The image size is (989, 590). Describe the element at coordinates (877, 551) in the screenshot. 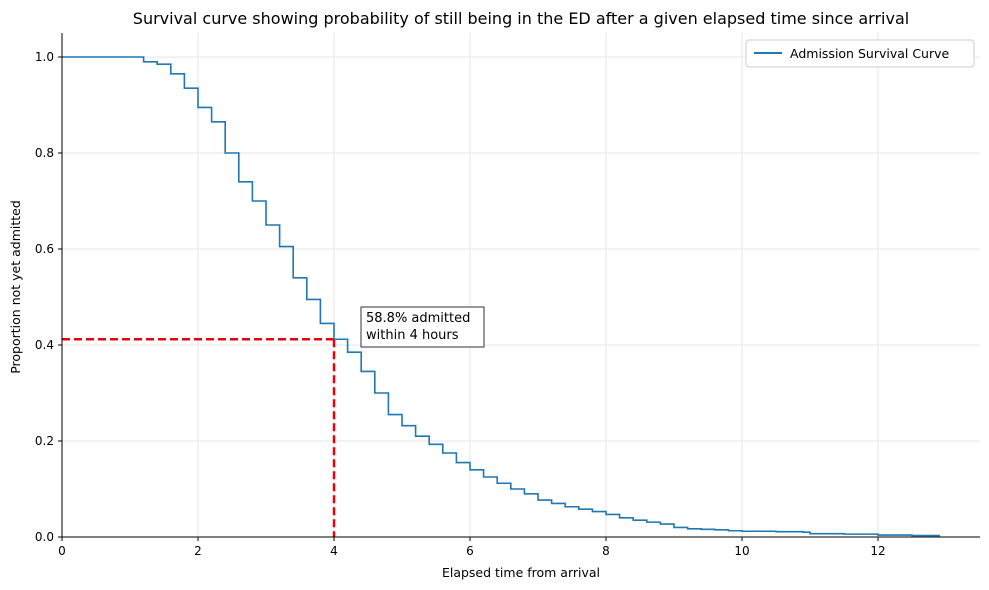

I see `x-tick-label: 12` at that location.